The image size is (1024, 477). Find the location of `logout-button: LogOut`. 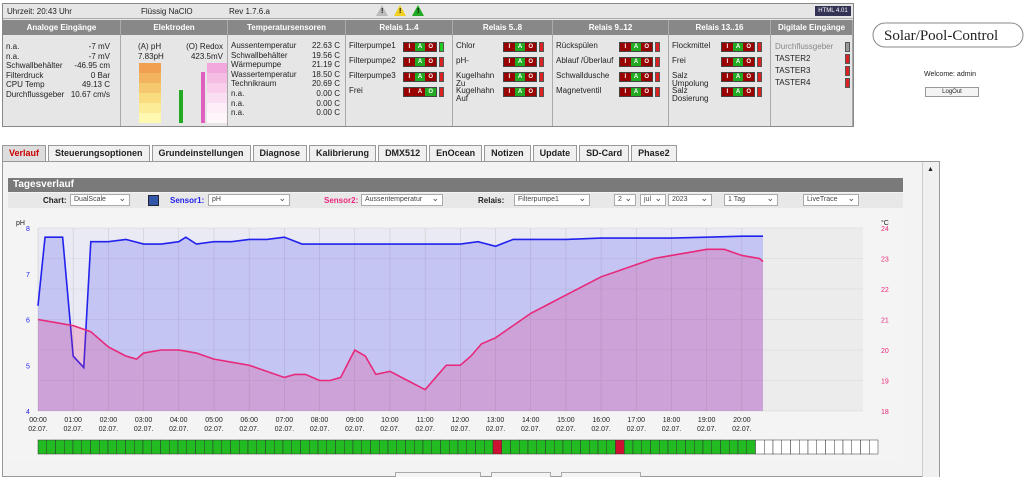

logout-button: LogOut is located at coordinates (952, 92).